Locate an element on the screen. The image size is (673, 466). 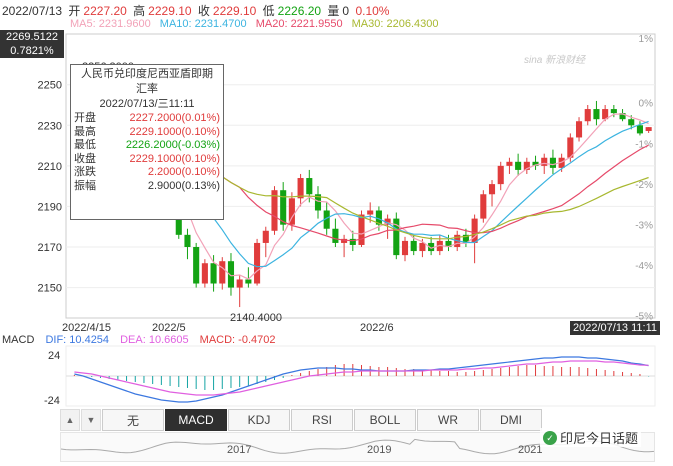
header-date: 2022/07/13 is located at coordinates (32, 11).